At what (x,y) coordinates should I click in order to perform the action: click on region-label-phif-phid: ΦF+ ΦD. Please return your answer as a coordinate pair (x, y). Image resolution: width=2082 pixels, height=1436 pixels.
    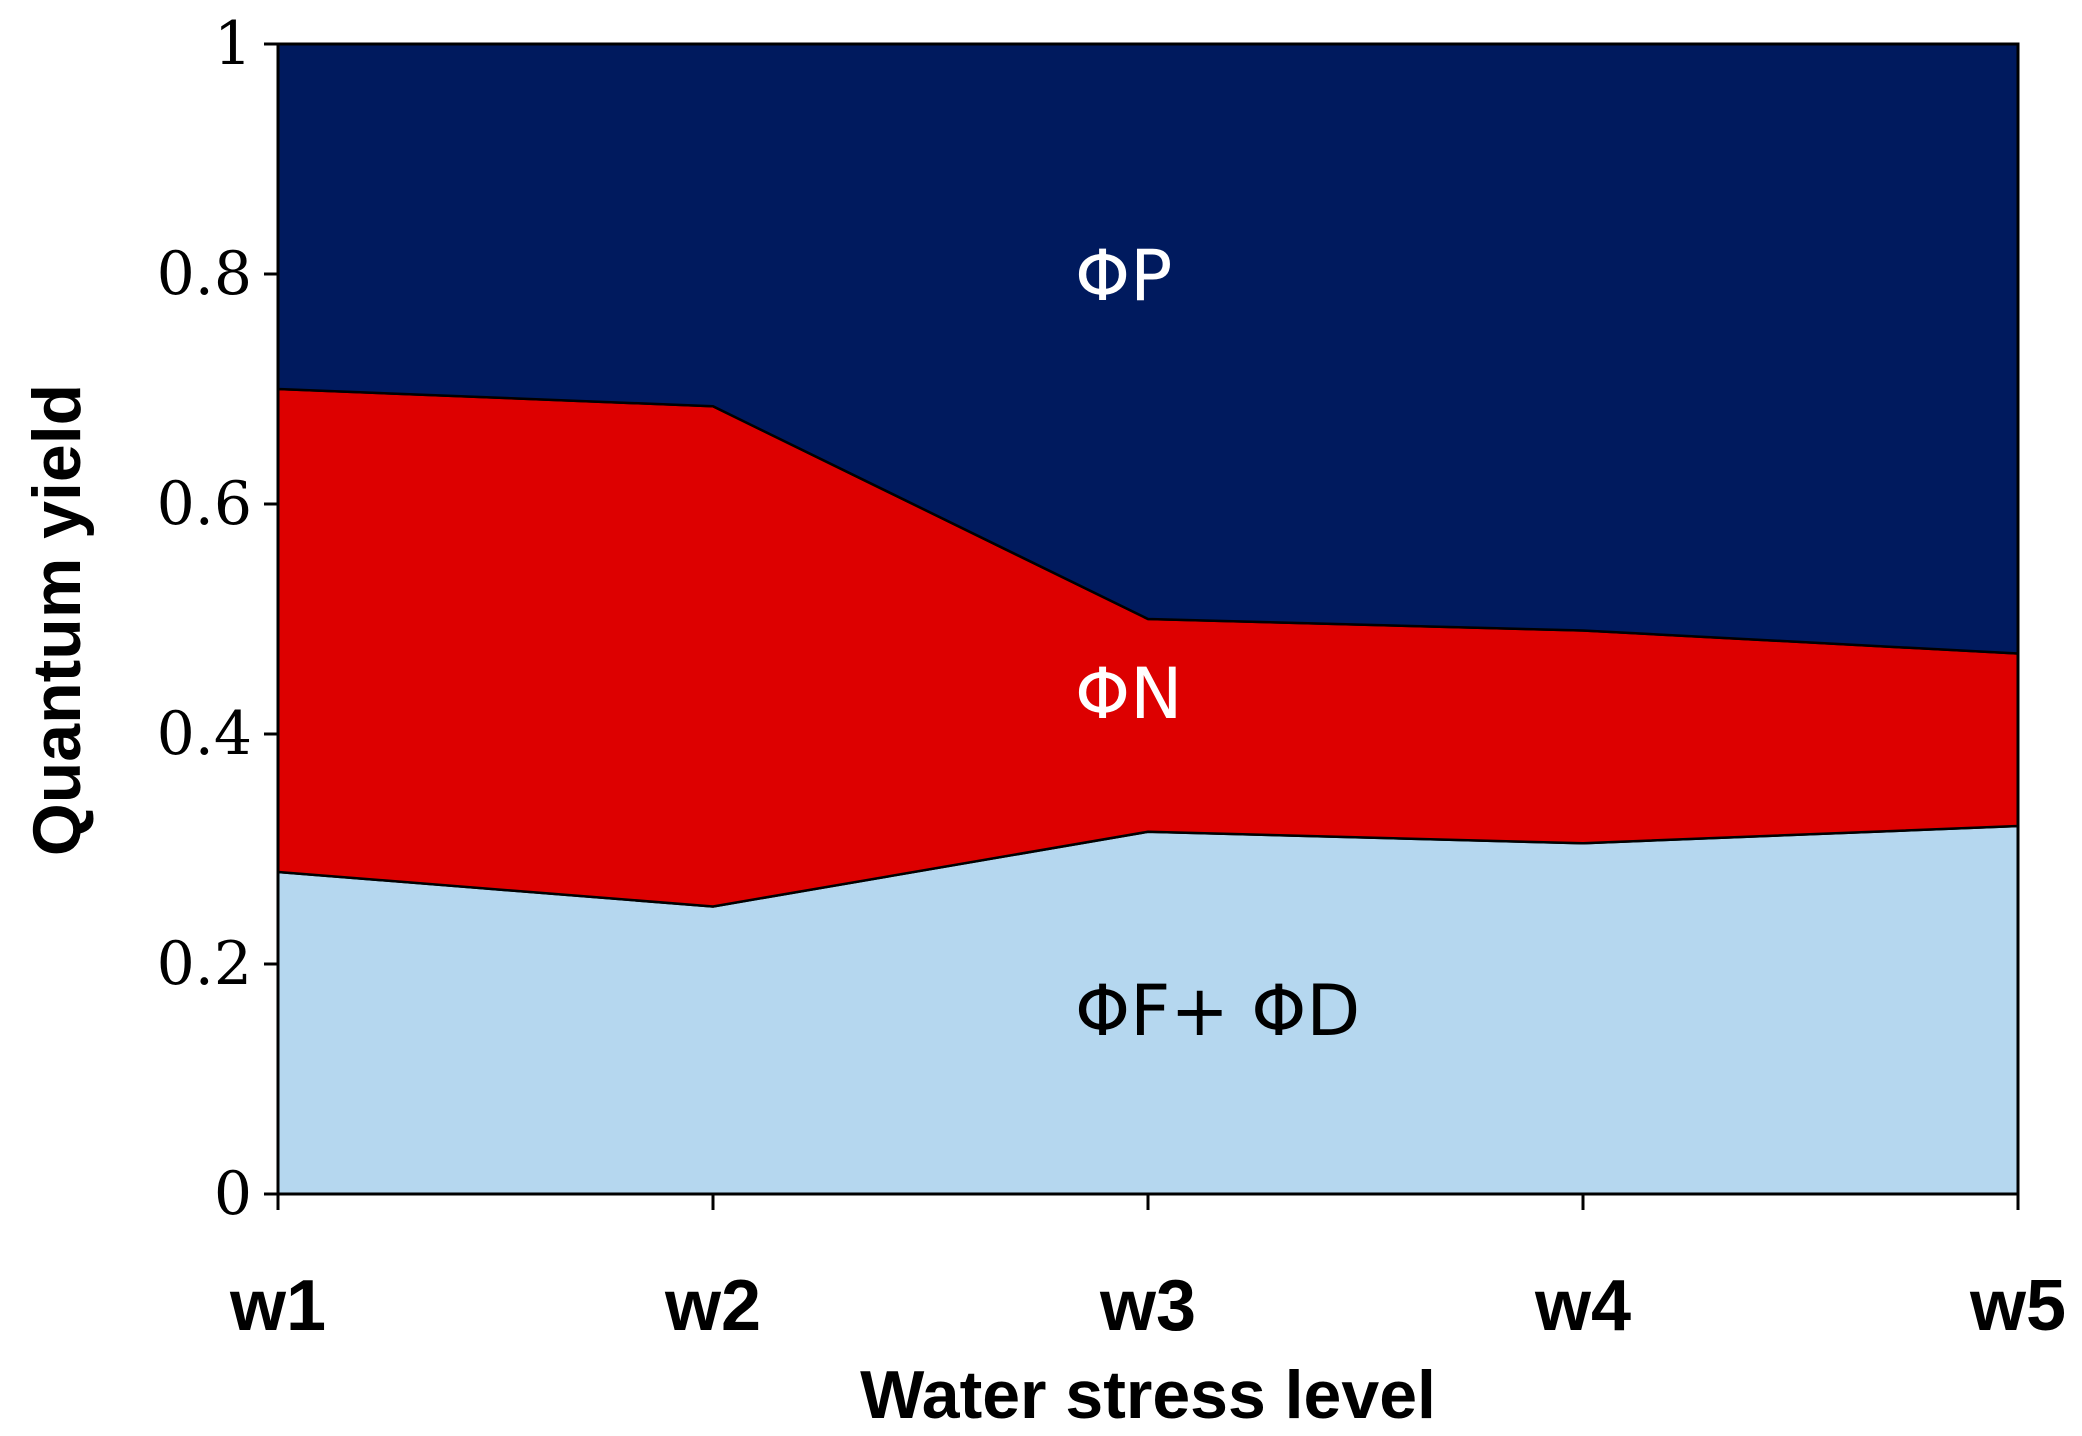
    Looking at the image, I should click on (1217, 1011).